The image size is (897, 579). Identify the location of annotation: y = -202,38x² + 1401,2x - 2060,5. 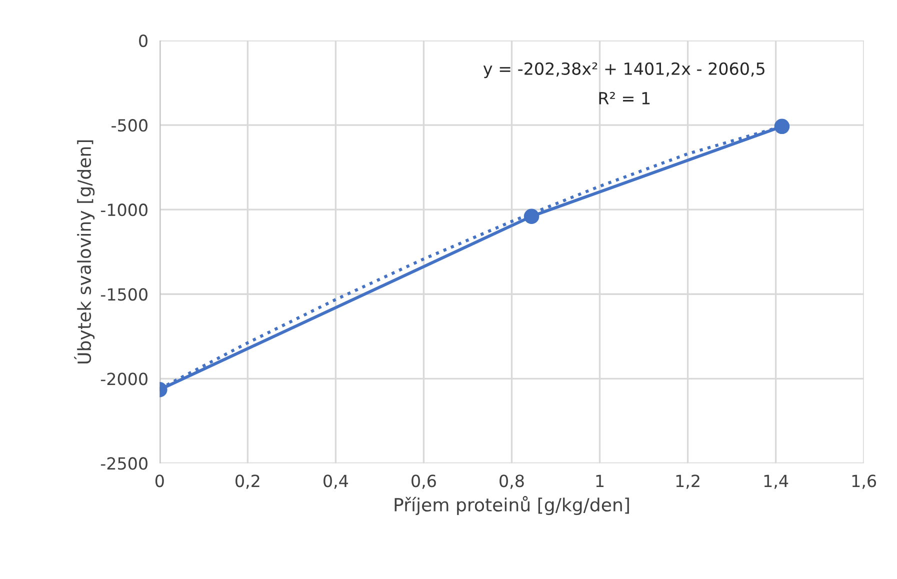
(623, 70).